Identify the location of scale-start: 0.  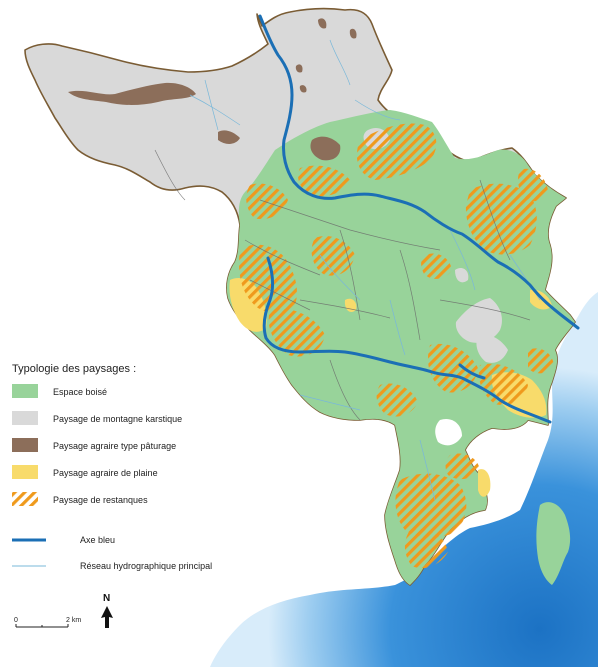
(16, 620).